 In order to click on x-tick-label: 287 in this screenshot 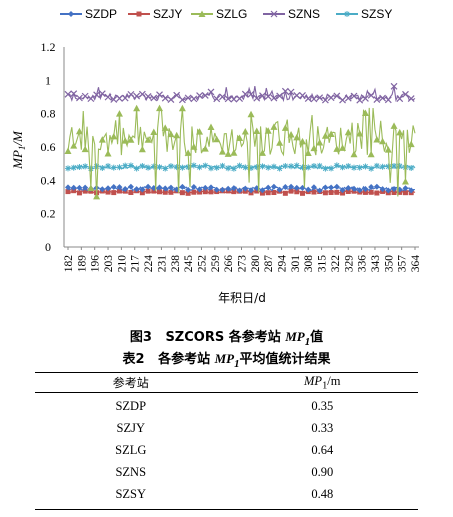, I will do `click(269, 264)`.